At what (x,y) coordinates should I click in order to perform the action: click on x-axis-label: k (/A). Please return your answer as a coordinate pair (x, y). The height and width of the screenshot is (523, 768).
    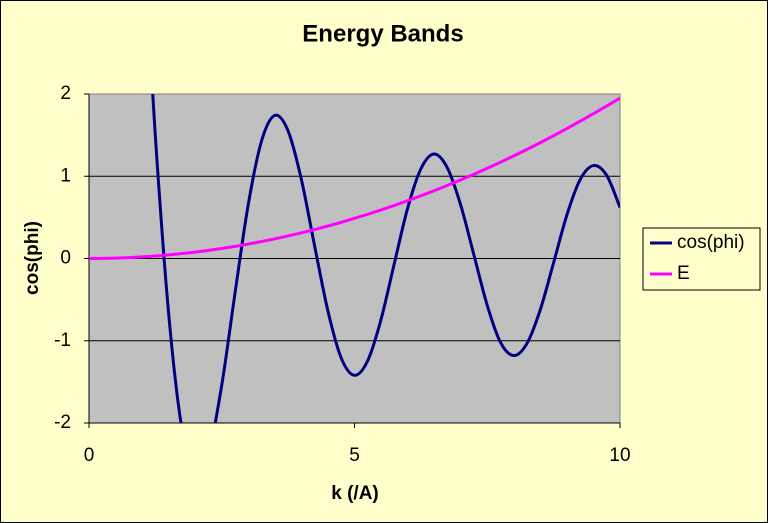
    Looking at the image, I should click on (355, 493).